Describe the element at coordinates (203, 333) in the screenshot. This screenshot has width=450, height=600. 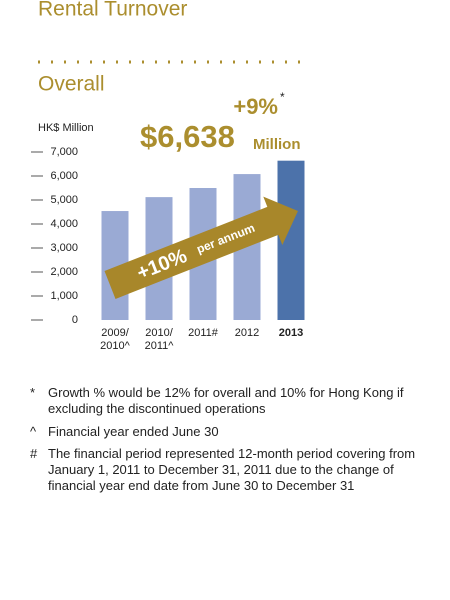
I see `x-tick-label: 2011#` at that location.